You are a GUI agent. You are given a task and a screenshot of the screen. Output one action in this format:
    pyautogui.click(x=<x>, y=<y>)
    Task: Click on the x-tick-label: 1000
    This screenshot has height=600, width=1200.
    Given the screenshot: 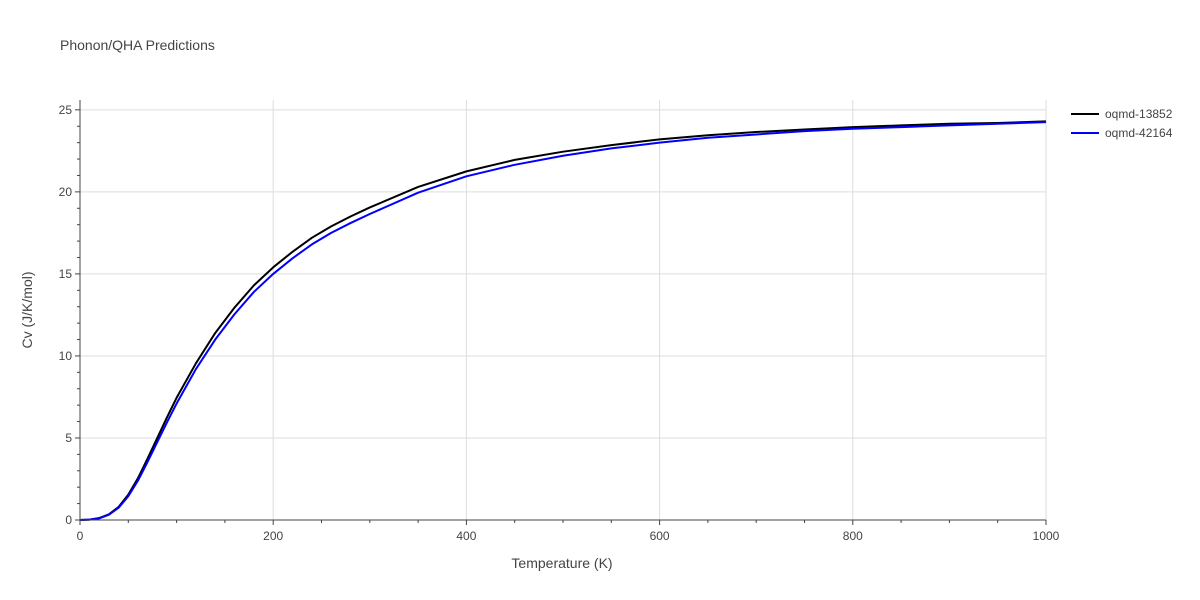 What is the action you would take?
    pyautogui.click(x=1046, y=536)
    